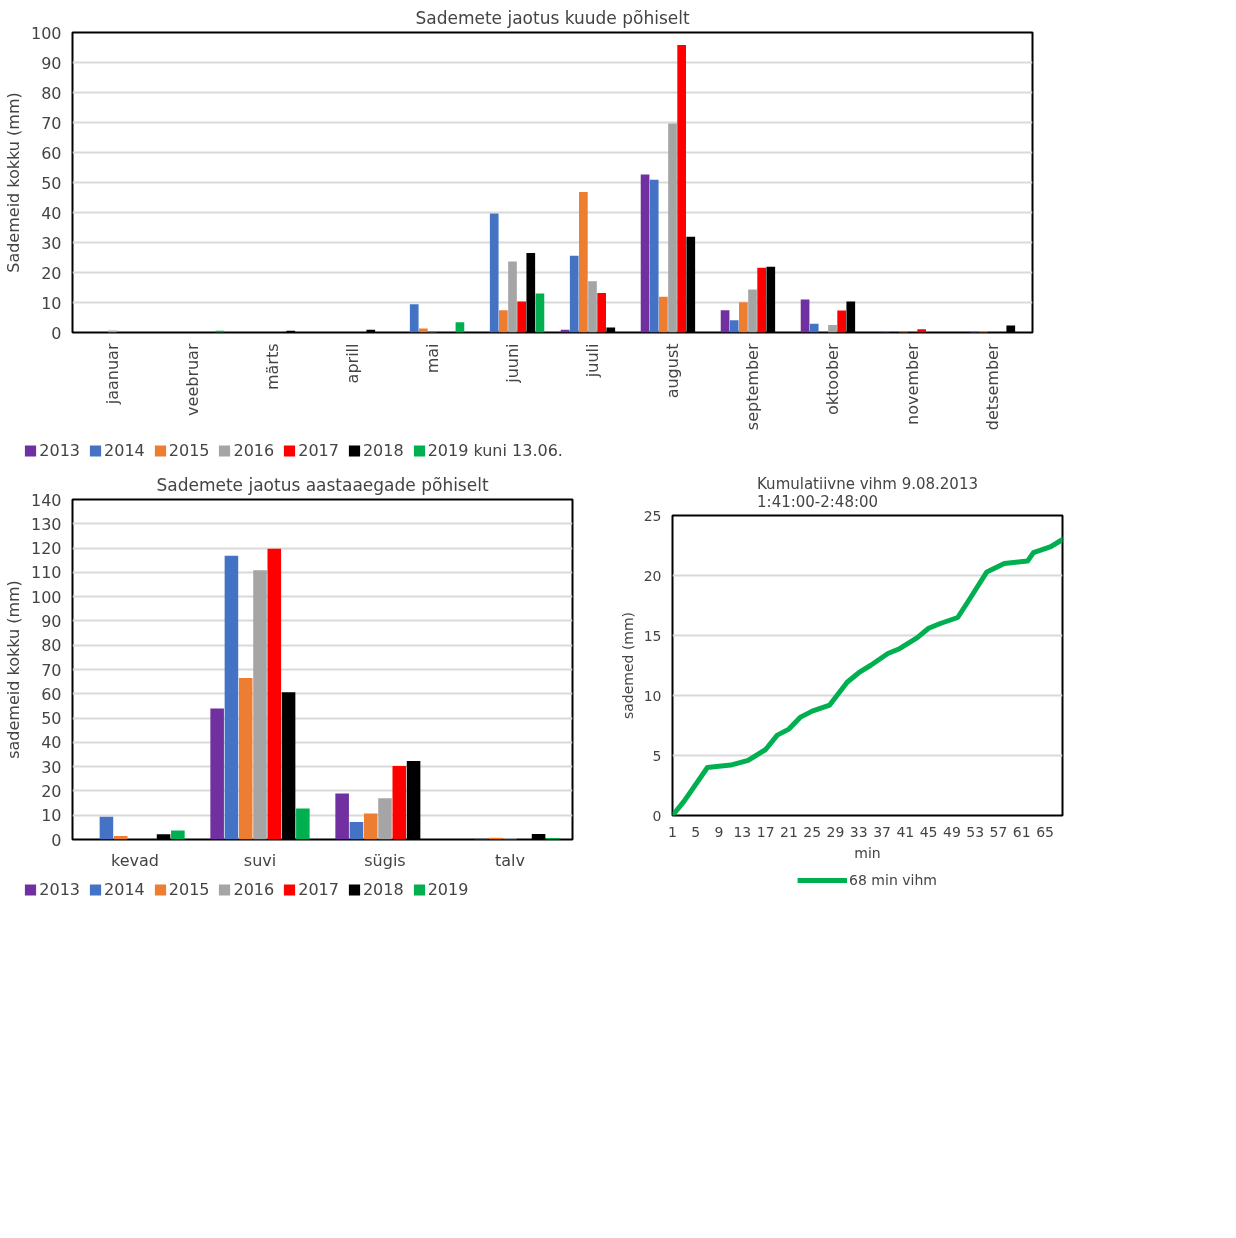 Image resolution: width=1236 pixels, height=1238 pixels. What do you see at coordinates (592, 361) in the screenshot?
I see `x-tick-label: juuli` at bounding box center [592, 361].